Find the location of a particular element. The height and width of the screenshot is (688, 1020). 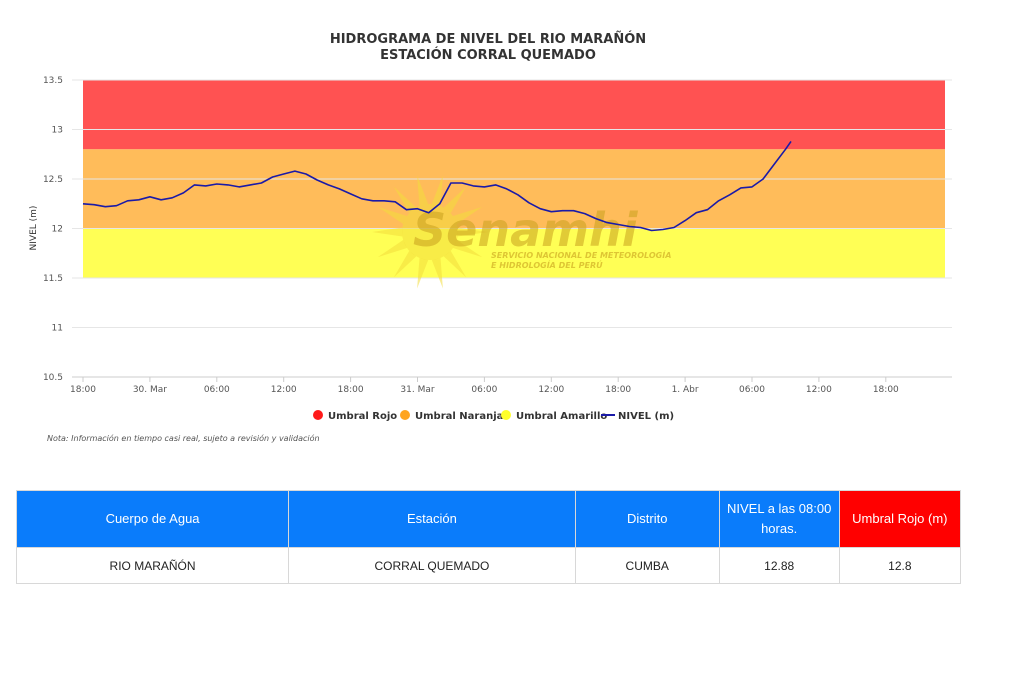

watermark-line1: SERVICIO NACIONAL DE METEOROLOGÍA is located at coordinates (581, 254).